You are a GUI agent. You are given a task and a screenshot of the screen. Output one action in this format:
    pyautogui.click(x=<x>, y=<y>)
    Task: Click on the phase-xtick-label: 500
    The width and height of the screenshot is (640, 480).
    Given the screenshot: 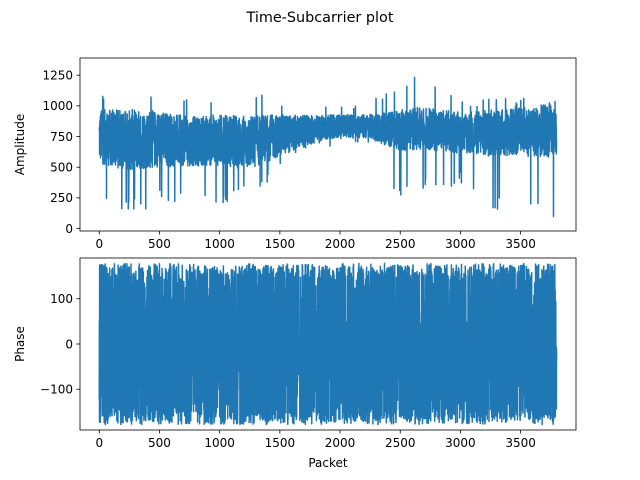 What is the action you would take?
    pyautogui.click(x=159, y=443)
    